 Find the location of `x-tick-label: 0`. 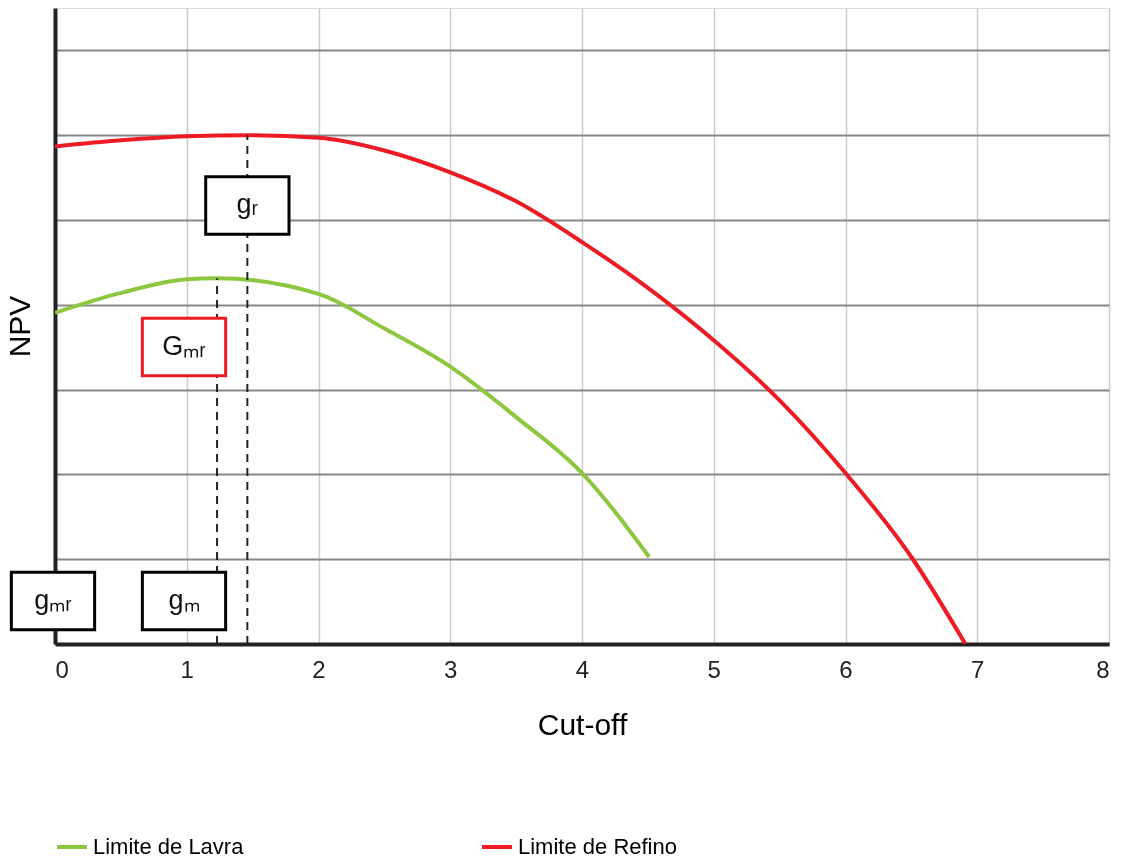

x-tick-label: 0 is located at coordinates (62, 669).